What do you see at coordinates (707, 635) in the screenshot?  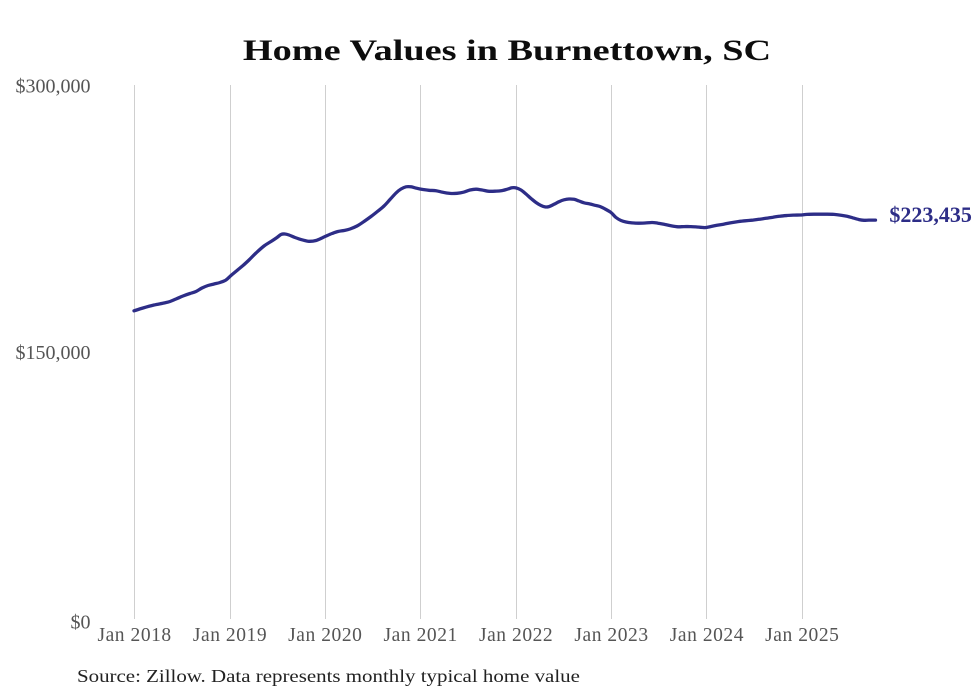 I see `svg-text: Jan 2024` at bounding box center [707, 635].